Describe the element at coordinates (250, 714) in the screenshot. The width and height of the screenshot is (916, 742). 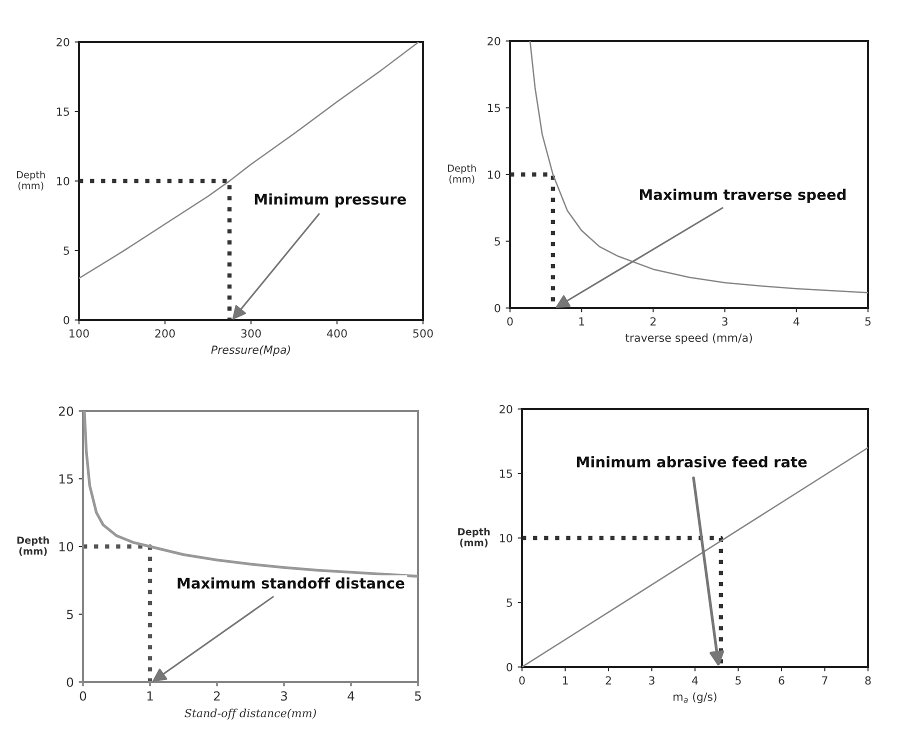
I see `x-axis-title: Stand-off distance(mm)` at that location.